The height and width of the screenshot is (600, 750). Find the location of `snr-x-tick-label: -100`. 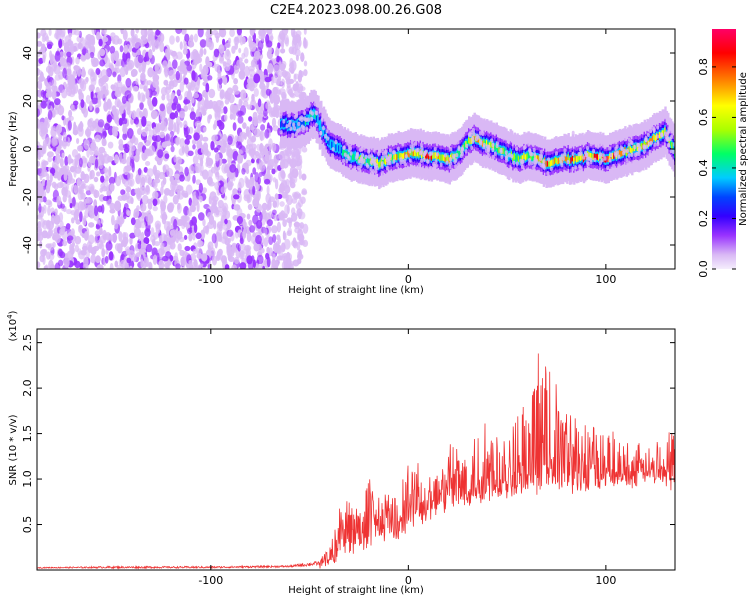

snr-x-tick-label: -100 is located at coordinates (210, 580).